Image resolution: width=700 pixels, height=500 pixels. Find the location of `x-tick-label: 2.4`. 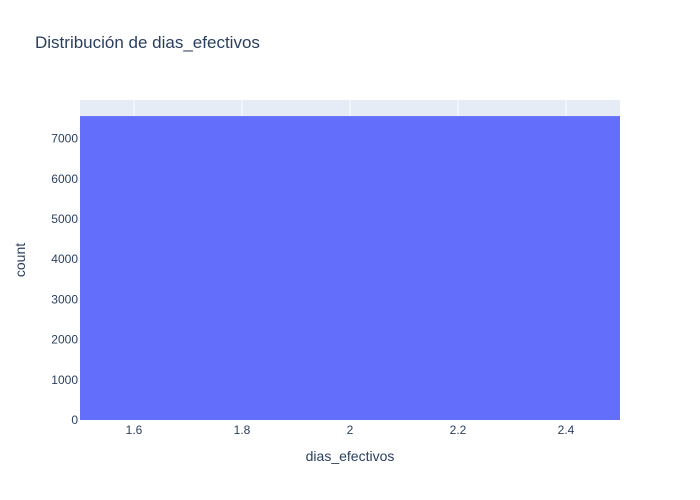

x-tick-label: 2.4 is located at coordinates (566, 430).